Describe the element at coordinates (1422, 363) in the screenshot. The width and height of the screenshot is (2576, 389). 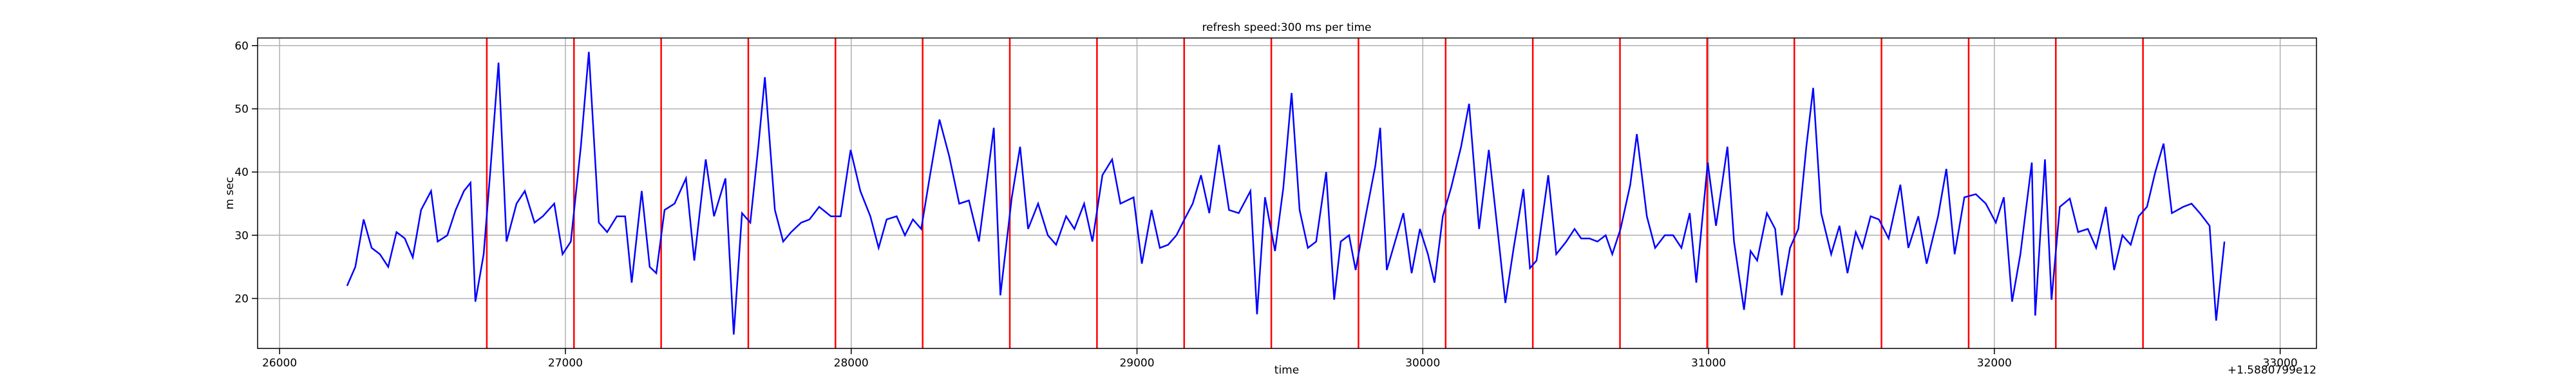
I see `x-tick-label: 30000` at that location.